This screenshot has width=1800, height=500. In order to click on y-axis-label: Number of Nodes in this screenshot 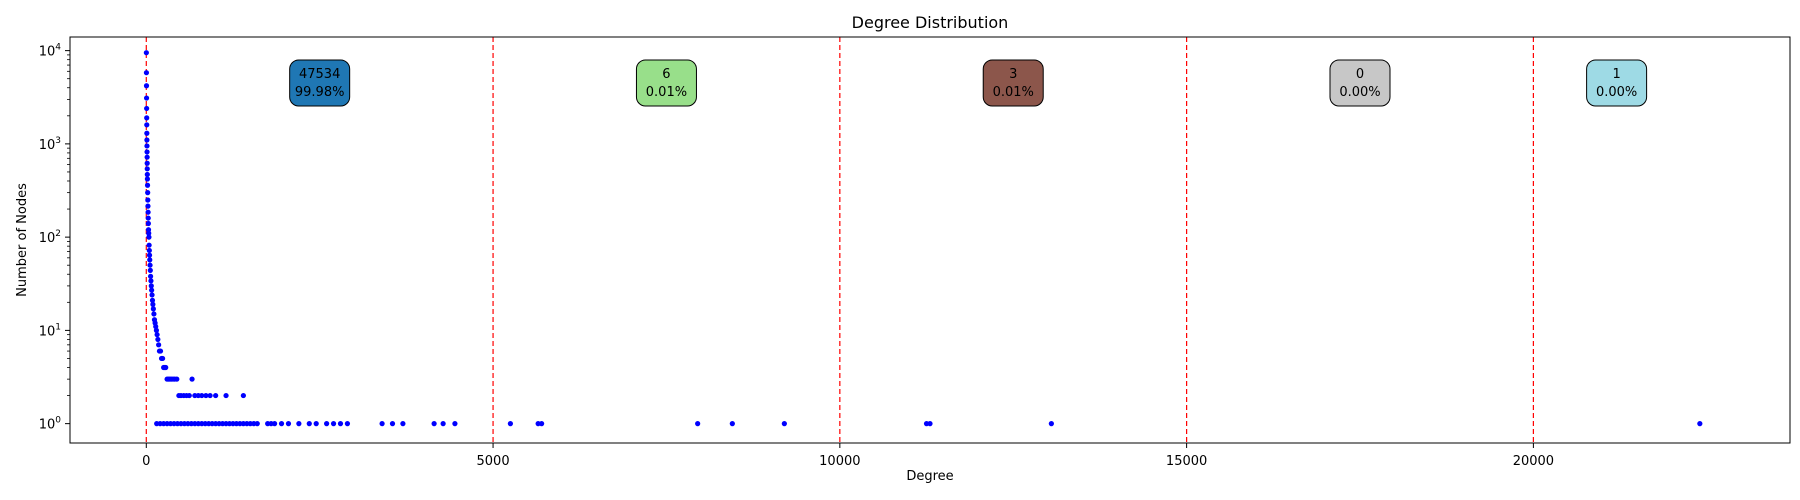, I will do `click(22, 240)`.